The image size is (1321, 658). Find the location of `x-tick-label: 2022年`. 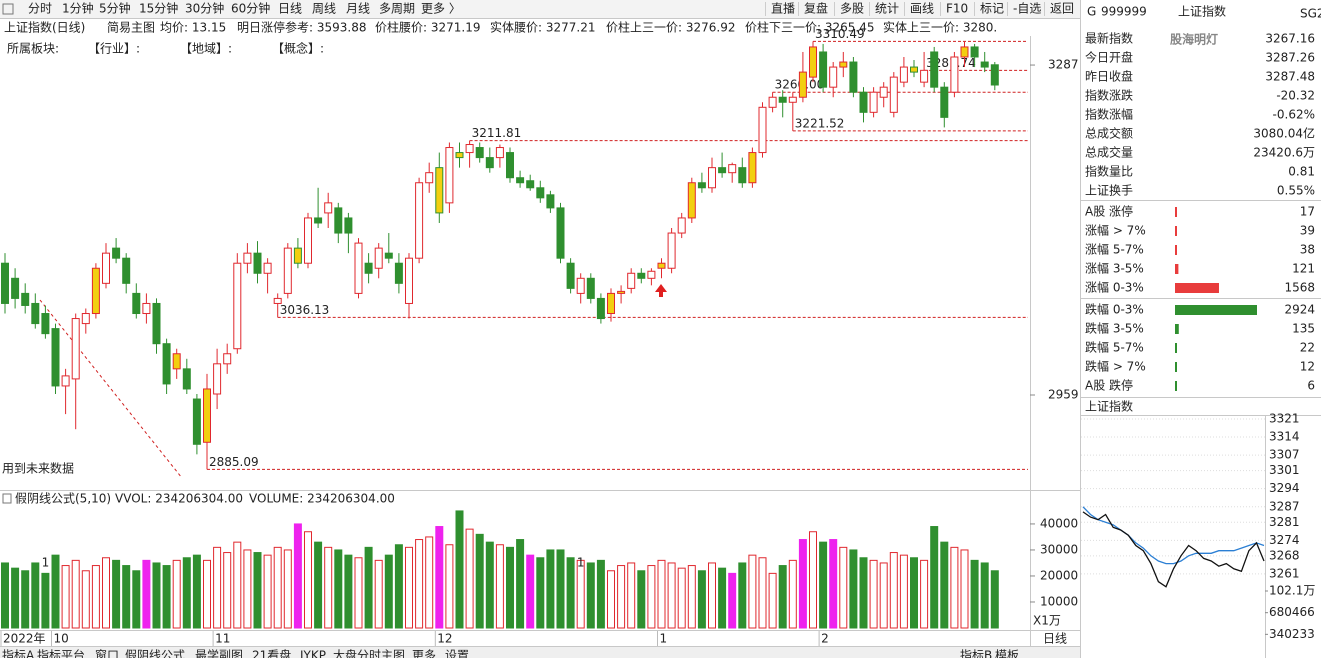

x-tick-label: 2022年 is located at coordinates (24, 639).